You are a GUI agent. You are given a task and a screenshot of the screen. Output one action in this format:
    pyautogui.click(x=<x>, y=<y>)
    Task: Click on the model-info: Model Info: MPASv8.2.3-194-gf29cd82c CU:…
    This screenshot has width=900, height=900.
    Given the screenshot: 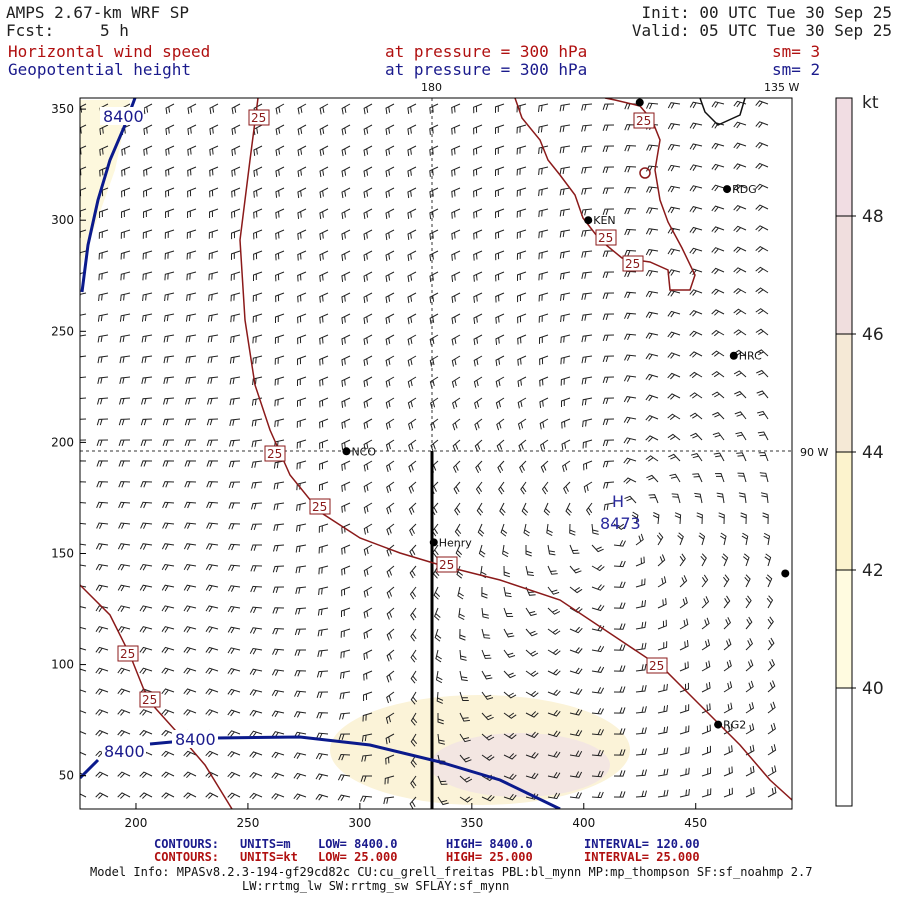 What is the action you would take?
    pyautogui.click(x=451, y=872)
    